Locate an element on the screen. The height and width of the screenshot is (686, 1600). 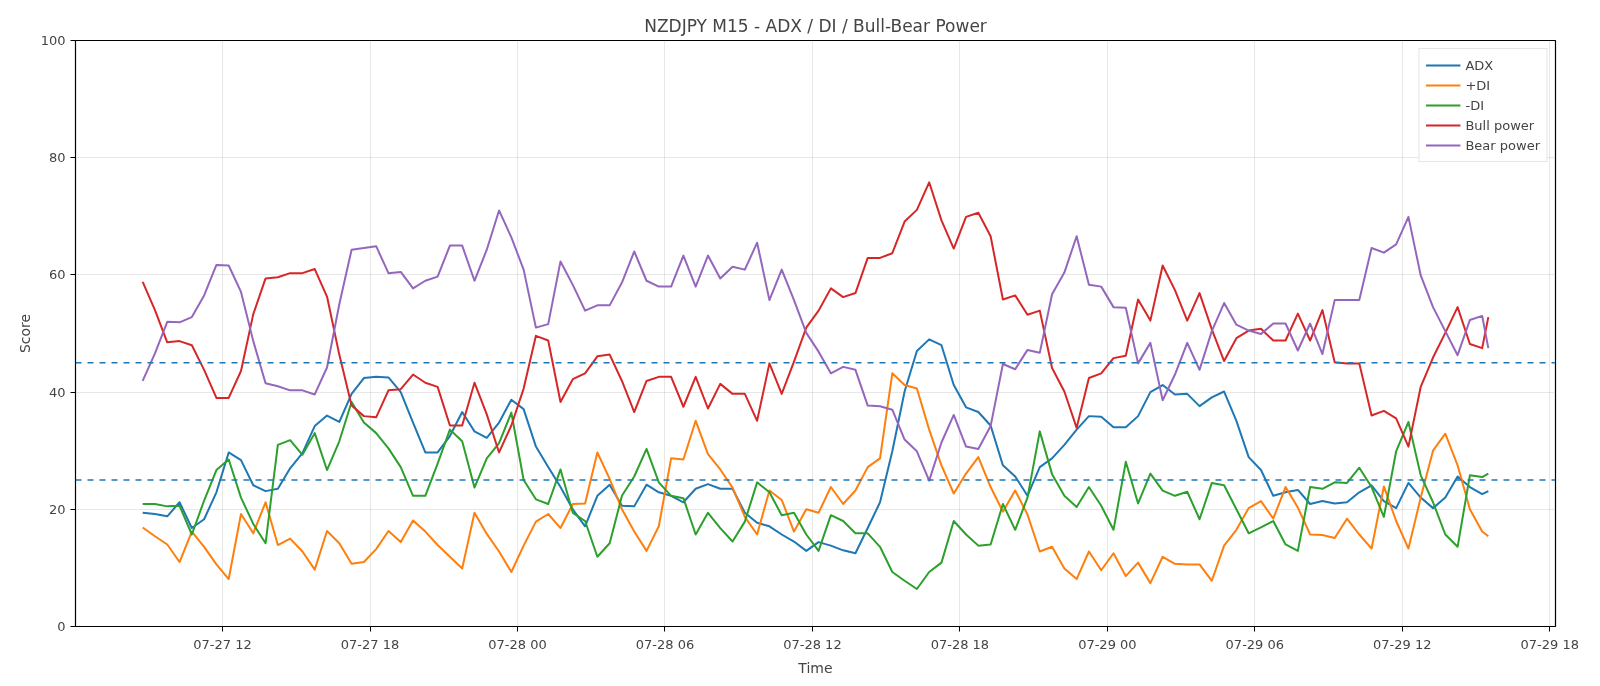
x-axis-title: Time is located at coordinates (815, 667).